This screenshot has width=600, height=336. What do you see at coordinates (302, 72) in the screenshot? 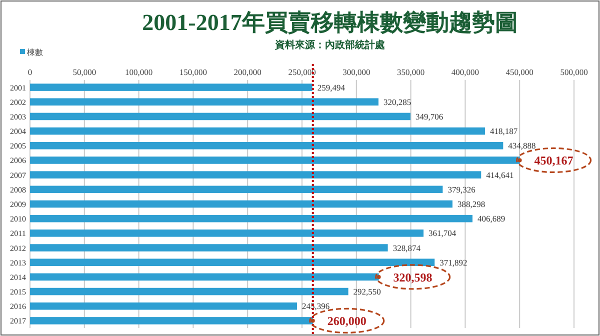
I see `x-tick-label: 250,000` at bounding box center [302, 72].